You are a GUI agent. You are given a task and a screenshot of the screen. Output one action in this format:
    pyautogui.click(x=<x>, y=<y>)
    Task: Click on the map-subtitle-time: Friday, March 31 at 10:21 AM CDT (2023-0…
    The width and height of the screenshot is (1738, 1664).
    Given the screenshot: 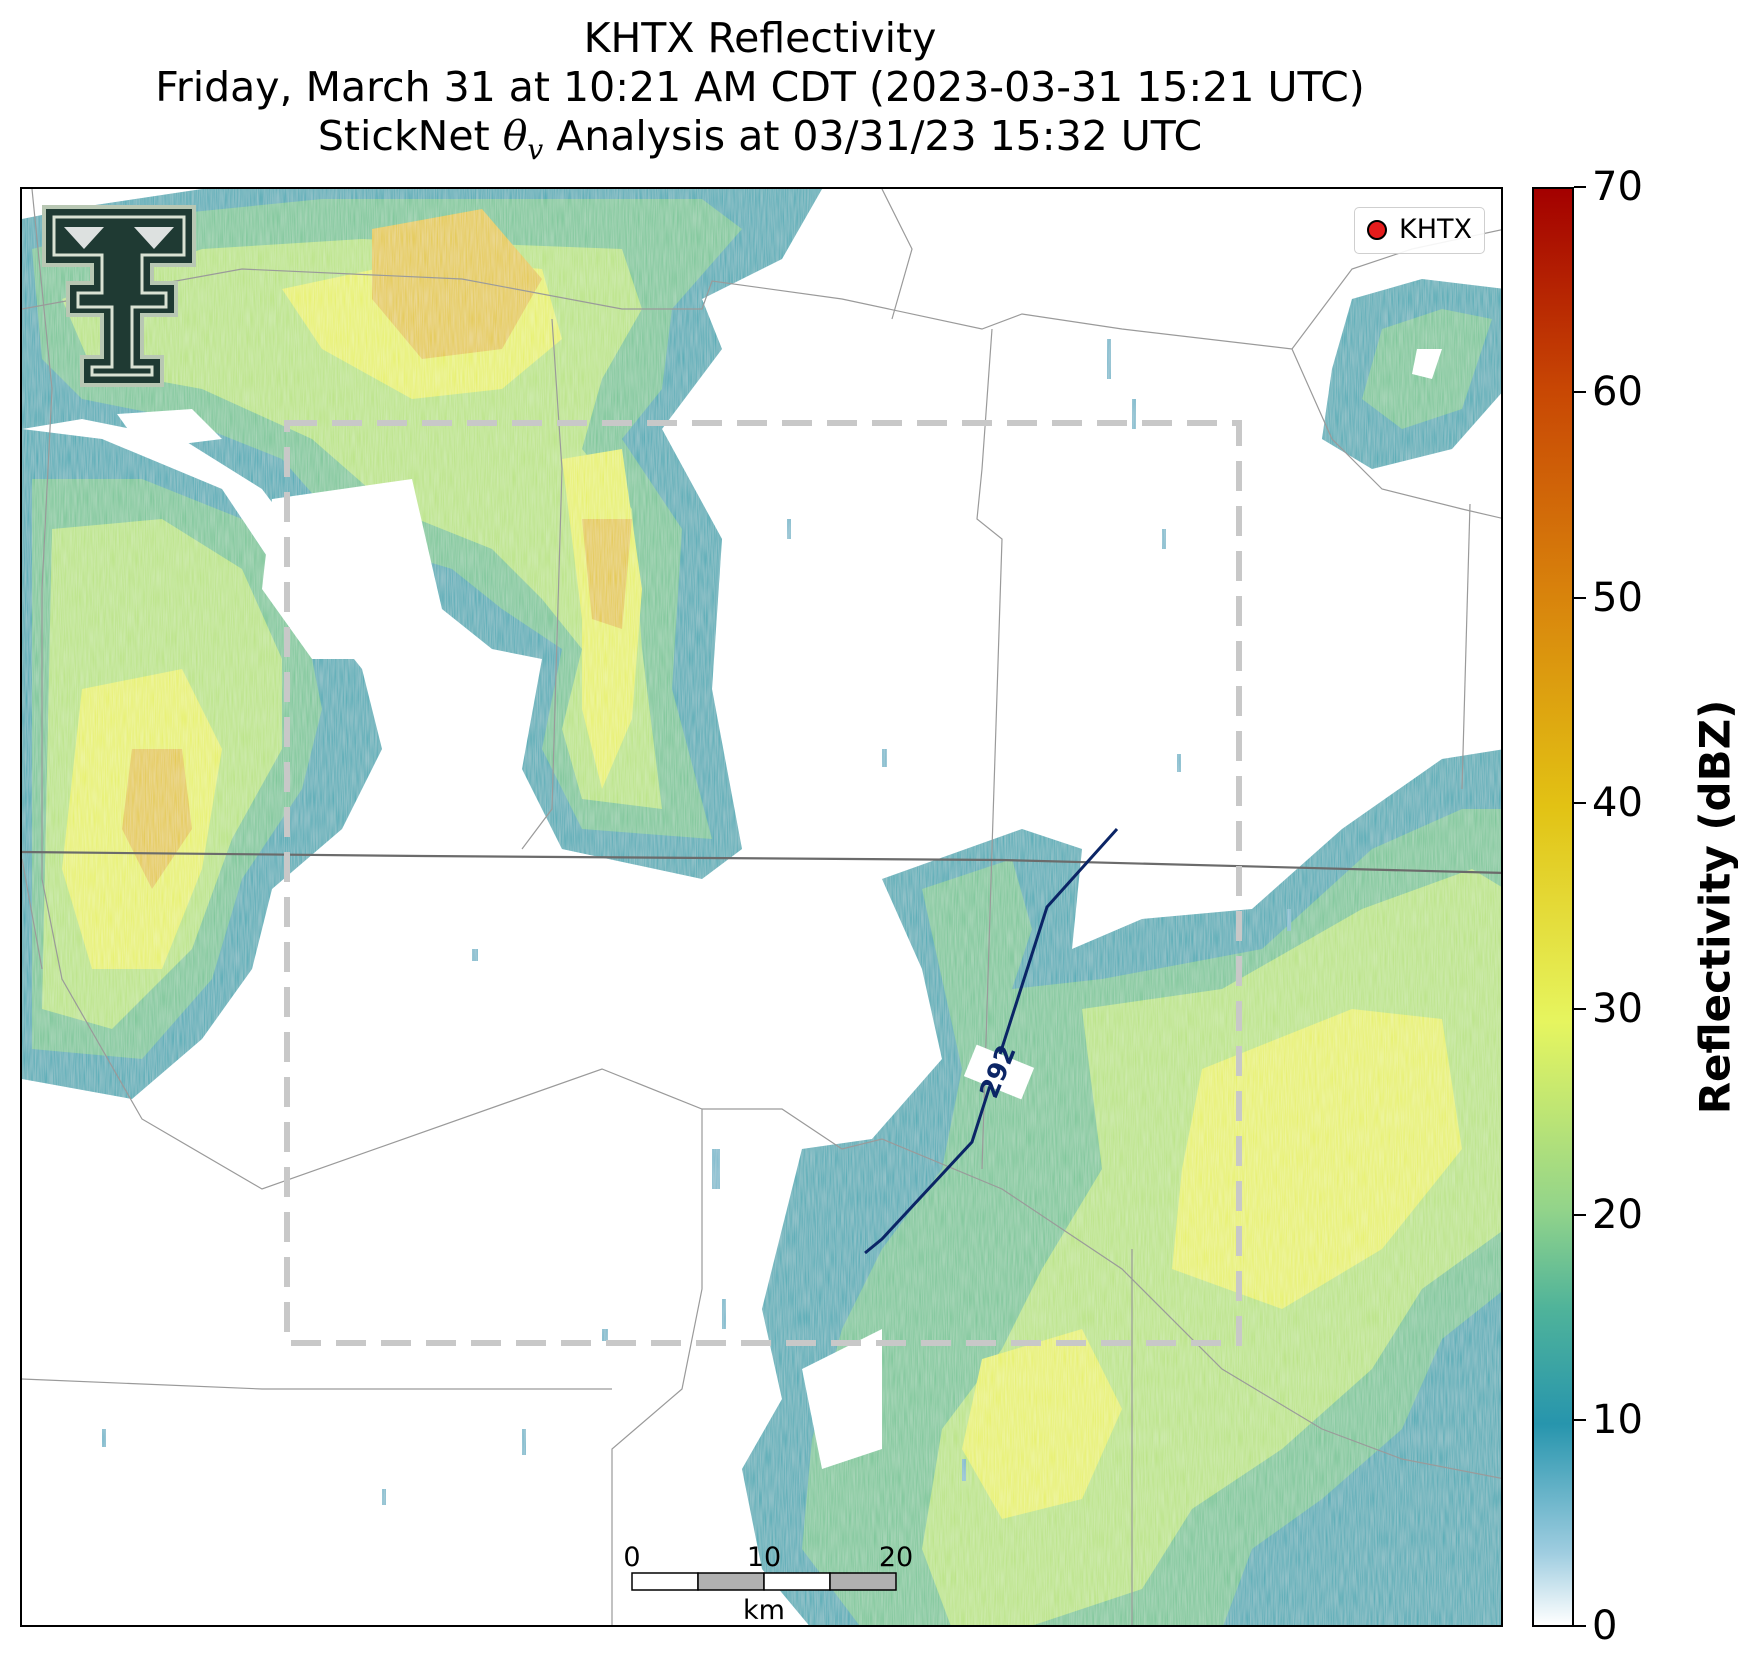 What is the action you would take?
    pyautogui.click(x=760, y=87)
    